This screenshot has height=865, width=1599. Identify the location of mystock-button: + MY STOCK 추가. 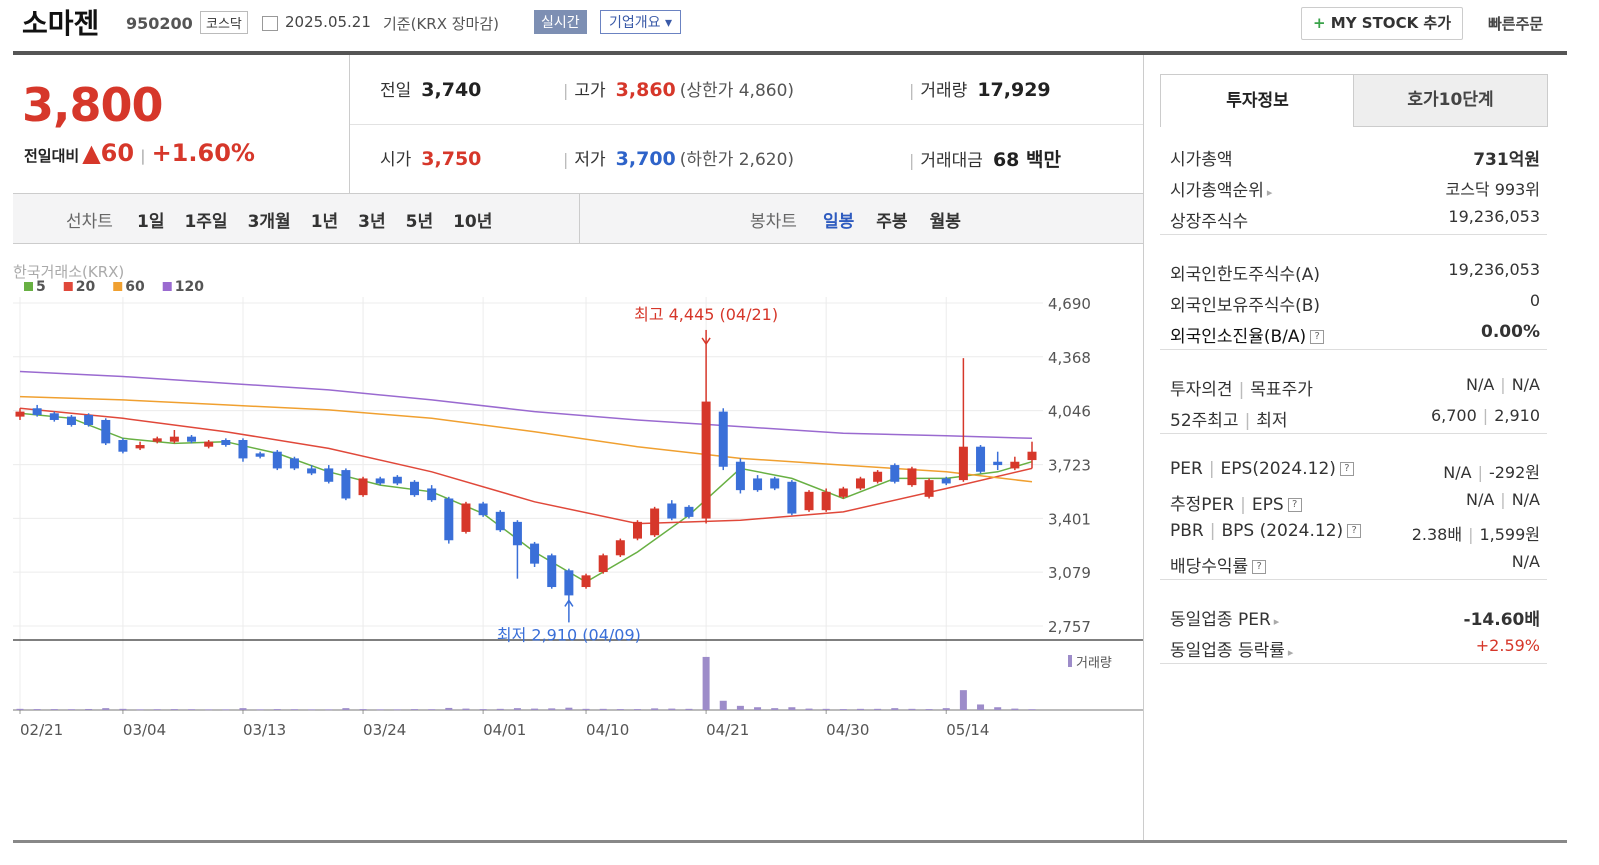
(1382, 23).